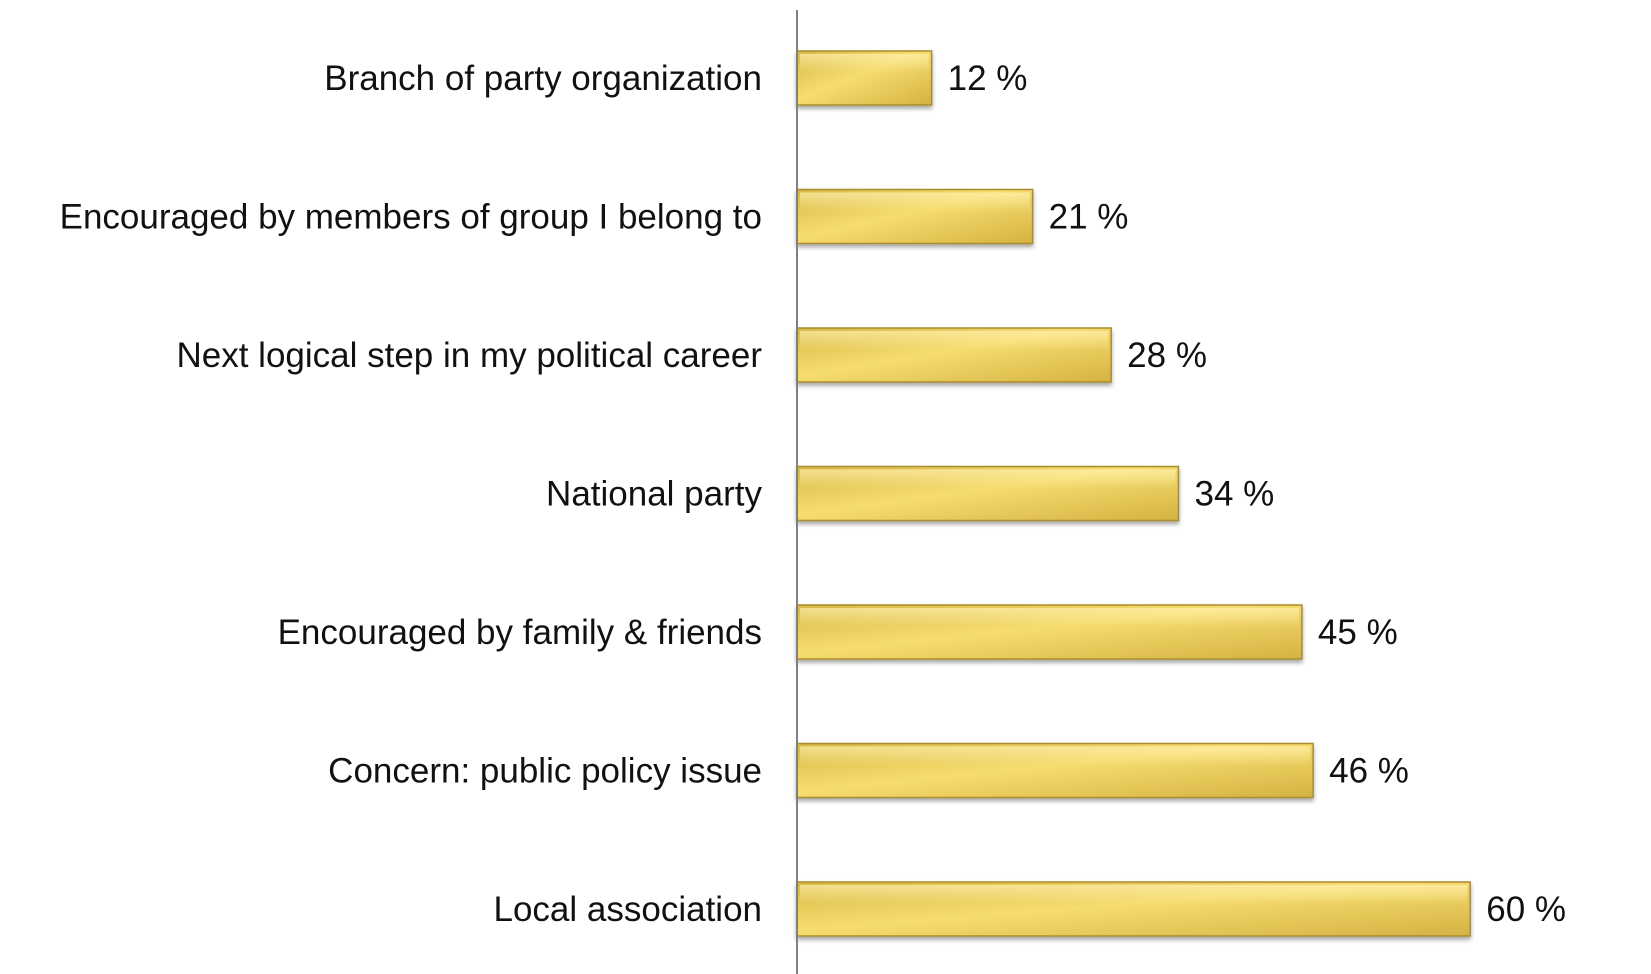 The width and height of the screenshot is (1651, 974). What do you see at coordinates (543, 78) in the screenshot?
I see `category-label: Branch of party organization` at bounding box center [543, 78].